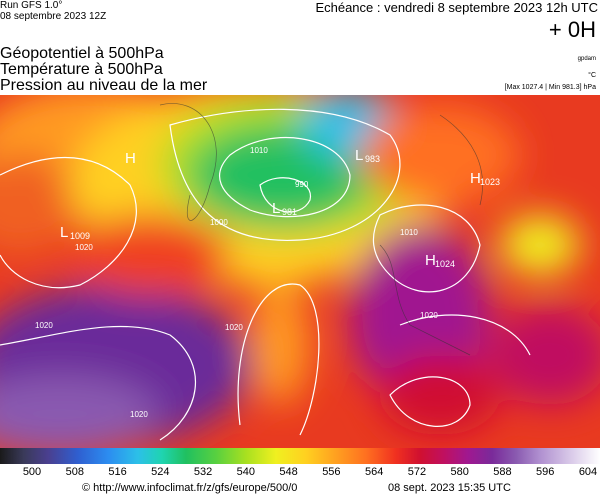  Describe the element at coordinates (586, 59) in the screenshot. I see `unit-geo: gpdam` at that location.